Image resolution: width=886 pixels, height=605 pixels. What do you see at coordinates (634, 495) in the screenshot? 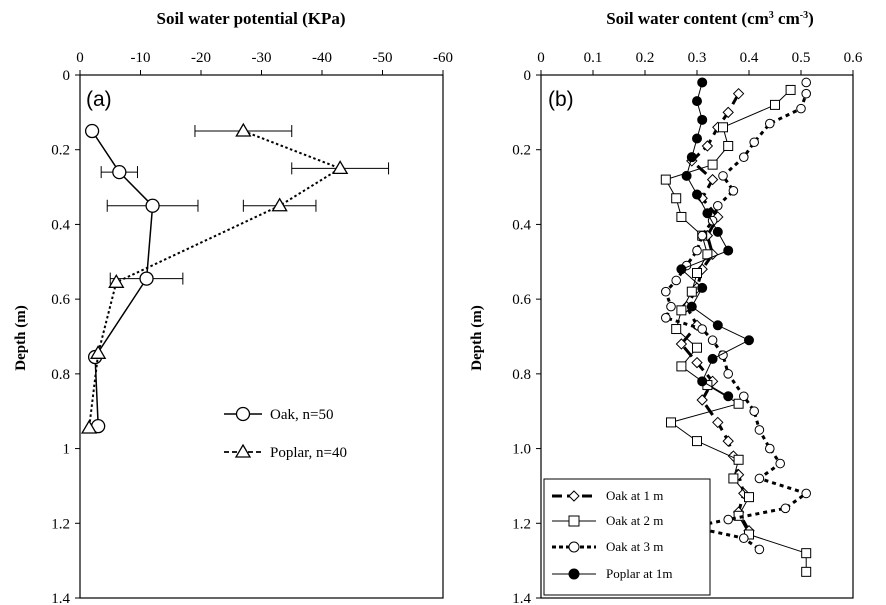
I see `legend-label-oak-1m: Oak at 1 m` at bounding box center [634, 495].